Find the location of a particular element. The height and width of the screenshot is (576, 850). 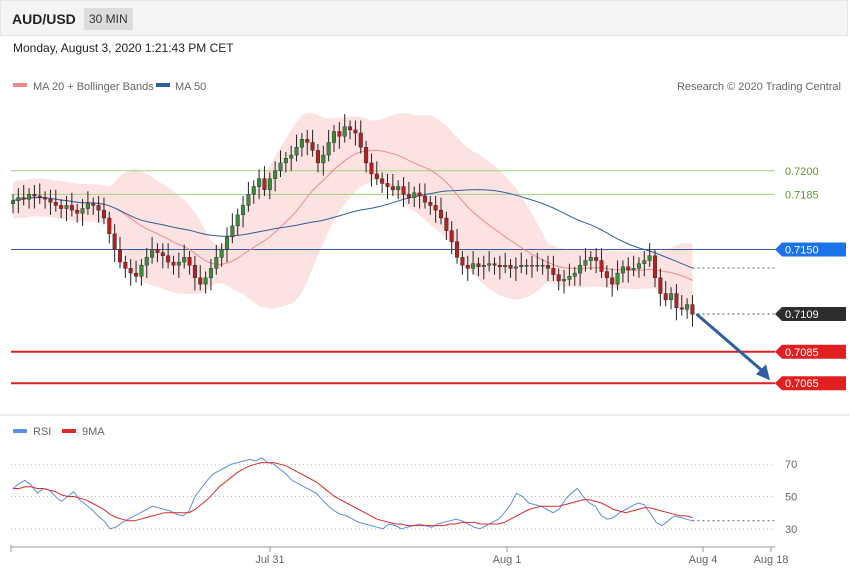

level-label-0.7065: 0.7065 is located at coordinates (802, 384).